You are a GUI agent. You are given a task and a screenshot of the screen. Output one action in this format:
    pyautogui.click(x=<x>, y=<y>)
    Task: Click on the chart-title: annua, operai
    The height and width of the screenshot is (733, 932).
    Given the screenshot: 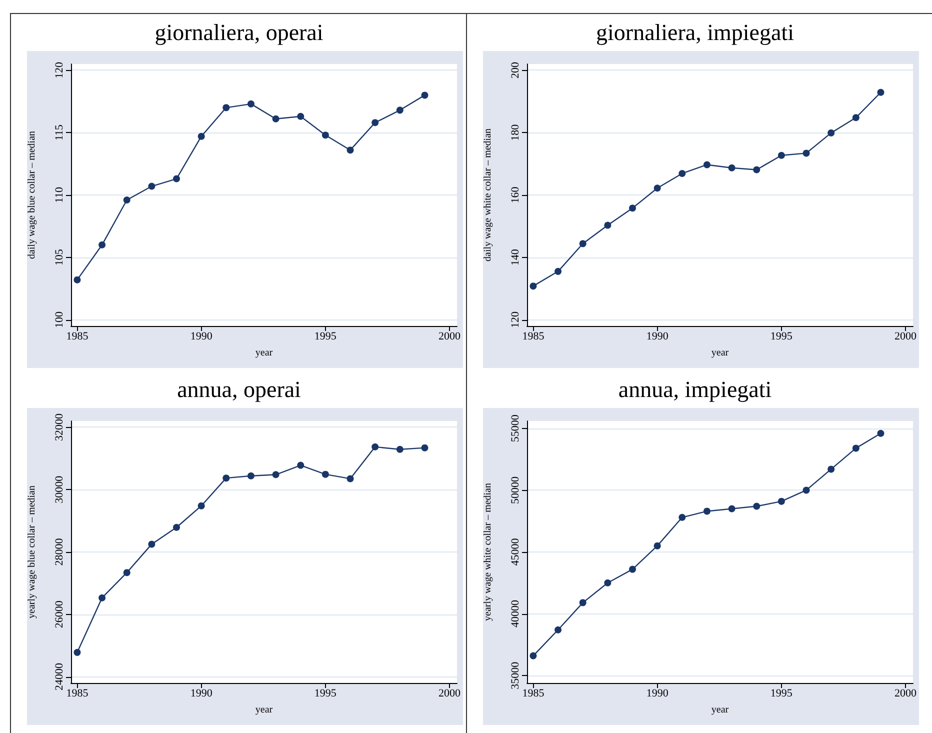 What is the action you would take?
    pyautogui.click(x=239, y=389)
    